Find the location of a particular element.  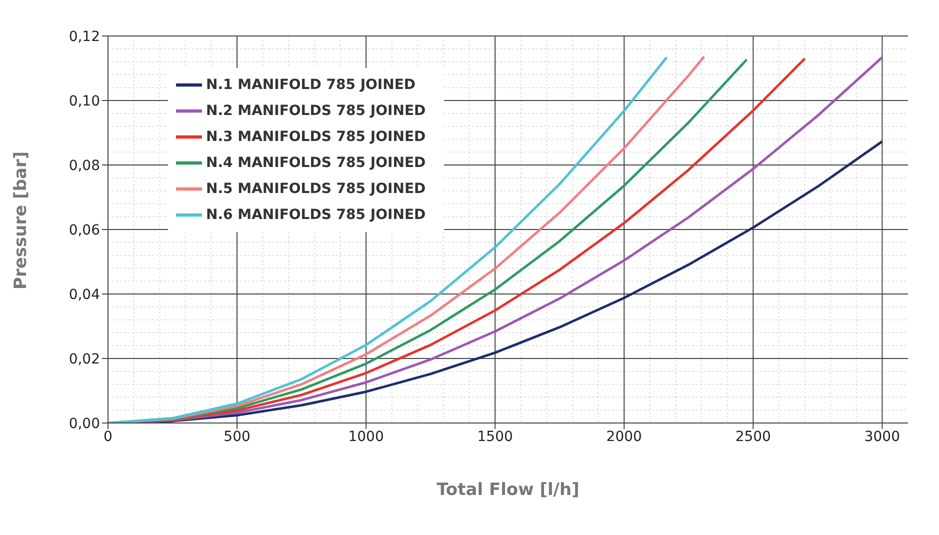

y-axis-title: Pressure [bar] is located at coordinates (21, 220).